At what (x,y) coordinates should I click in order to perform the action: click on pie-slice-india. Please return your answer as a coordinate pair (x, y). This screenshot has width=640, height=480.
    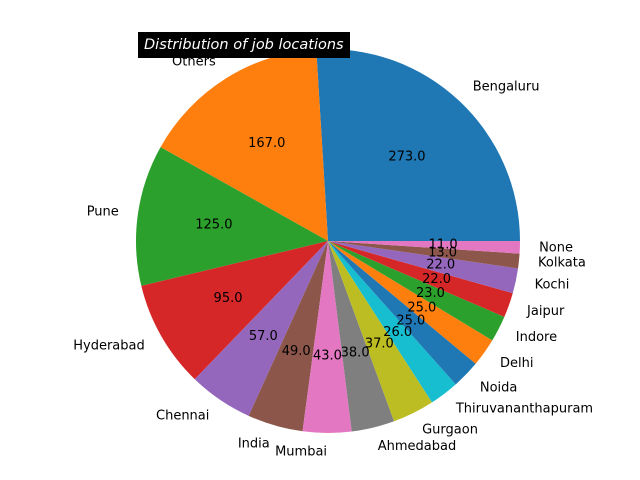
    Looking at the image, I should click on (288, 336).